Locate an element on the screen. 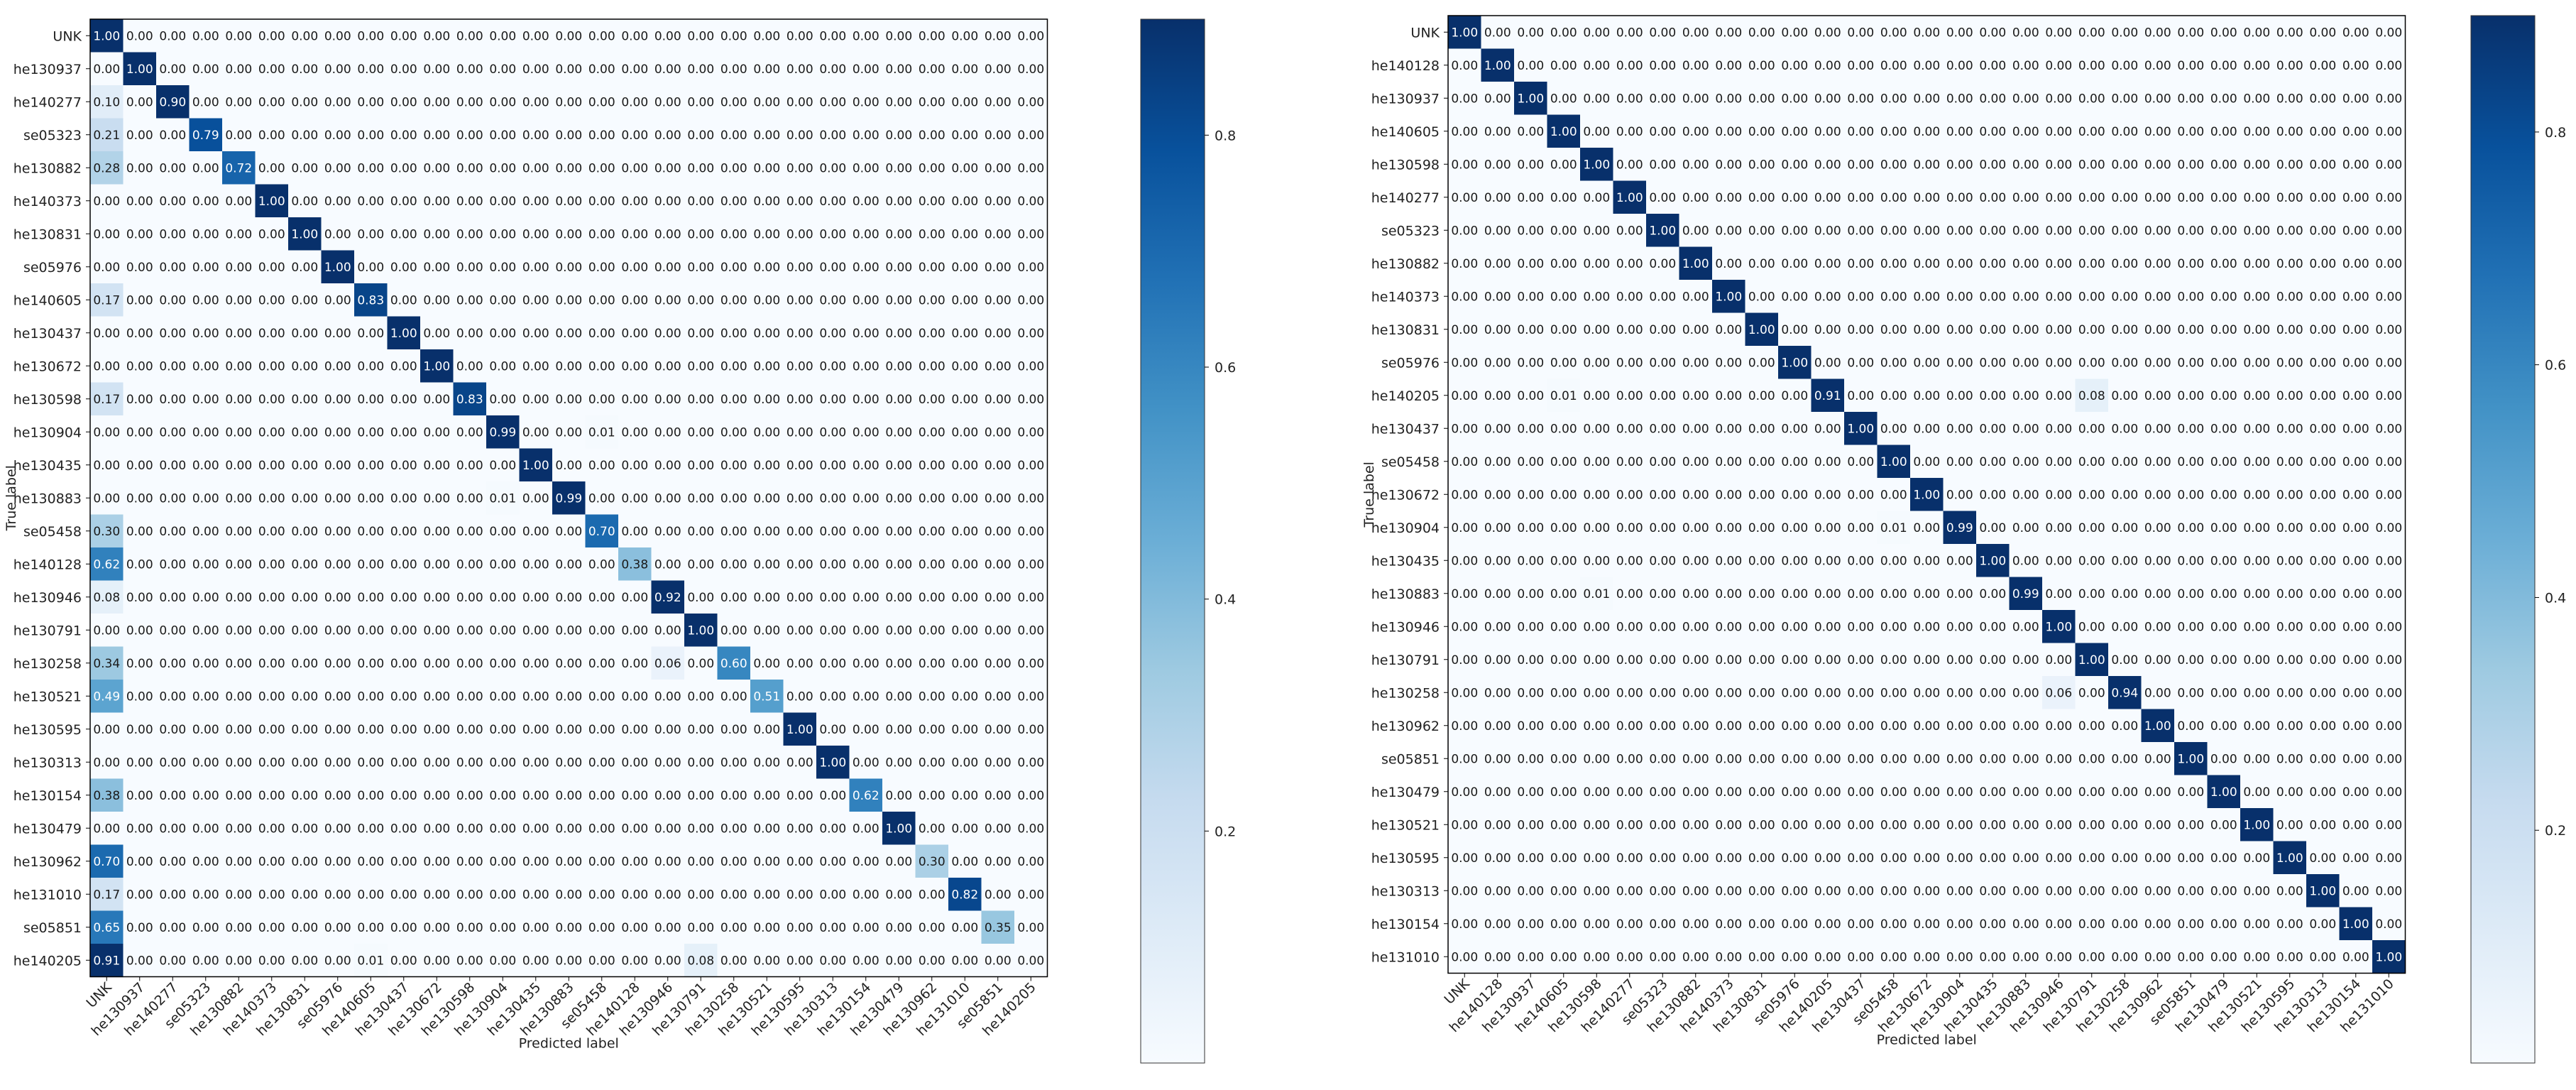  cell-value-label: 0.70 is located at coordinates (106, 862).